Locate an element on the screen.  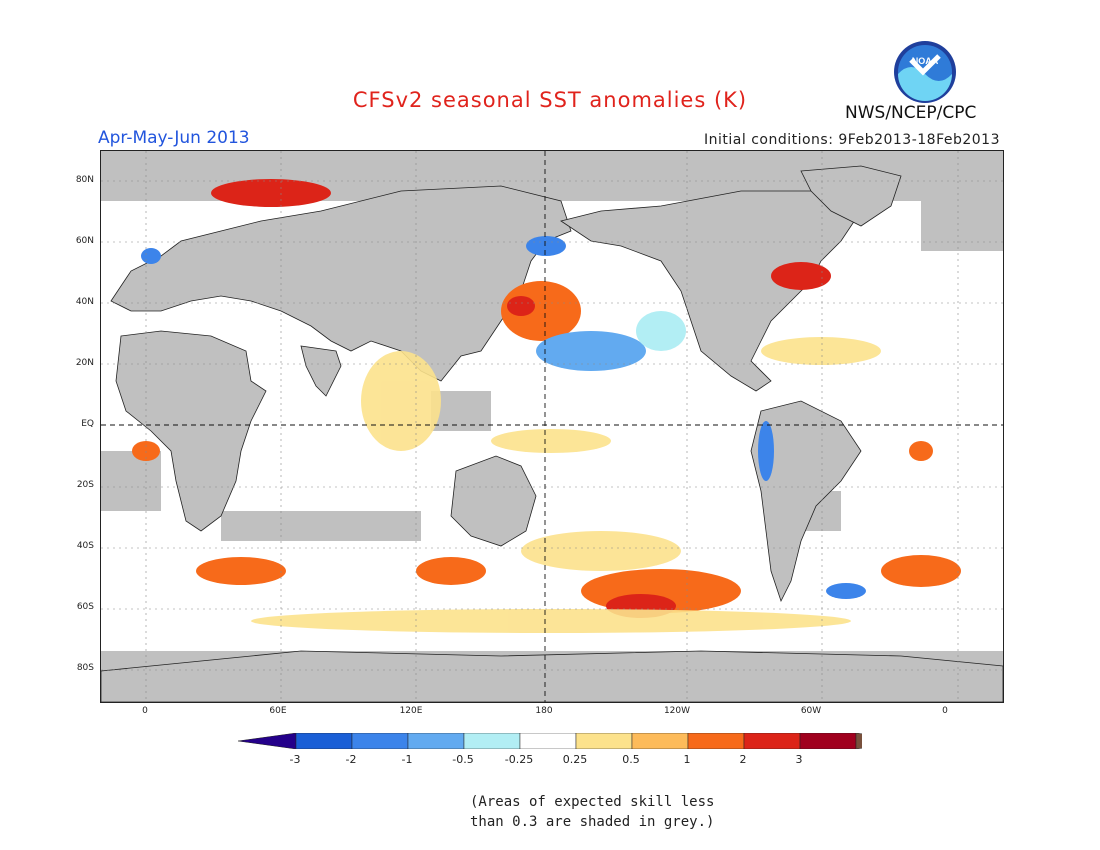
lon-label: 60W is located at coordinates (811, 711).